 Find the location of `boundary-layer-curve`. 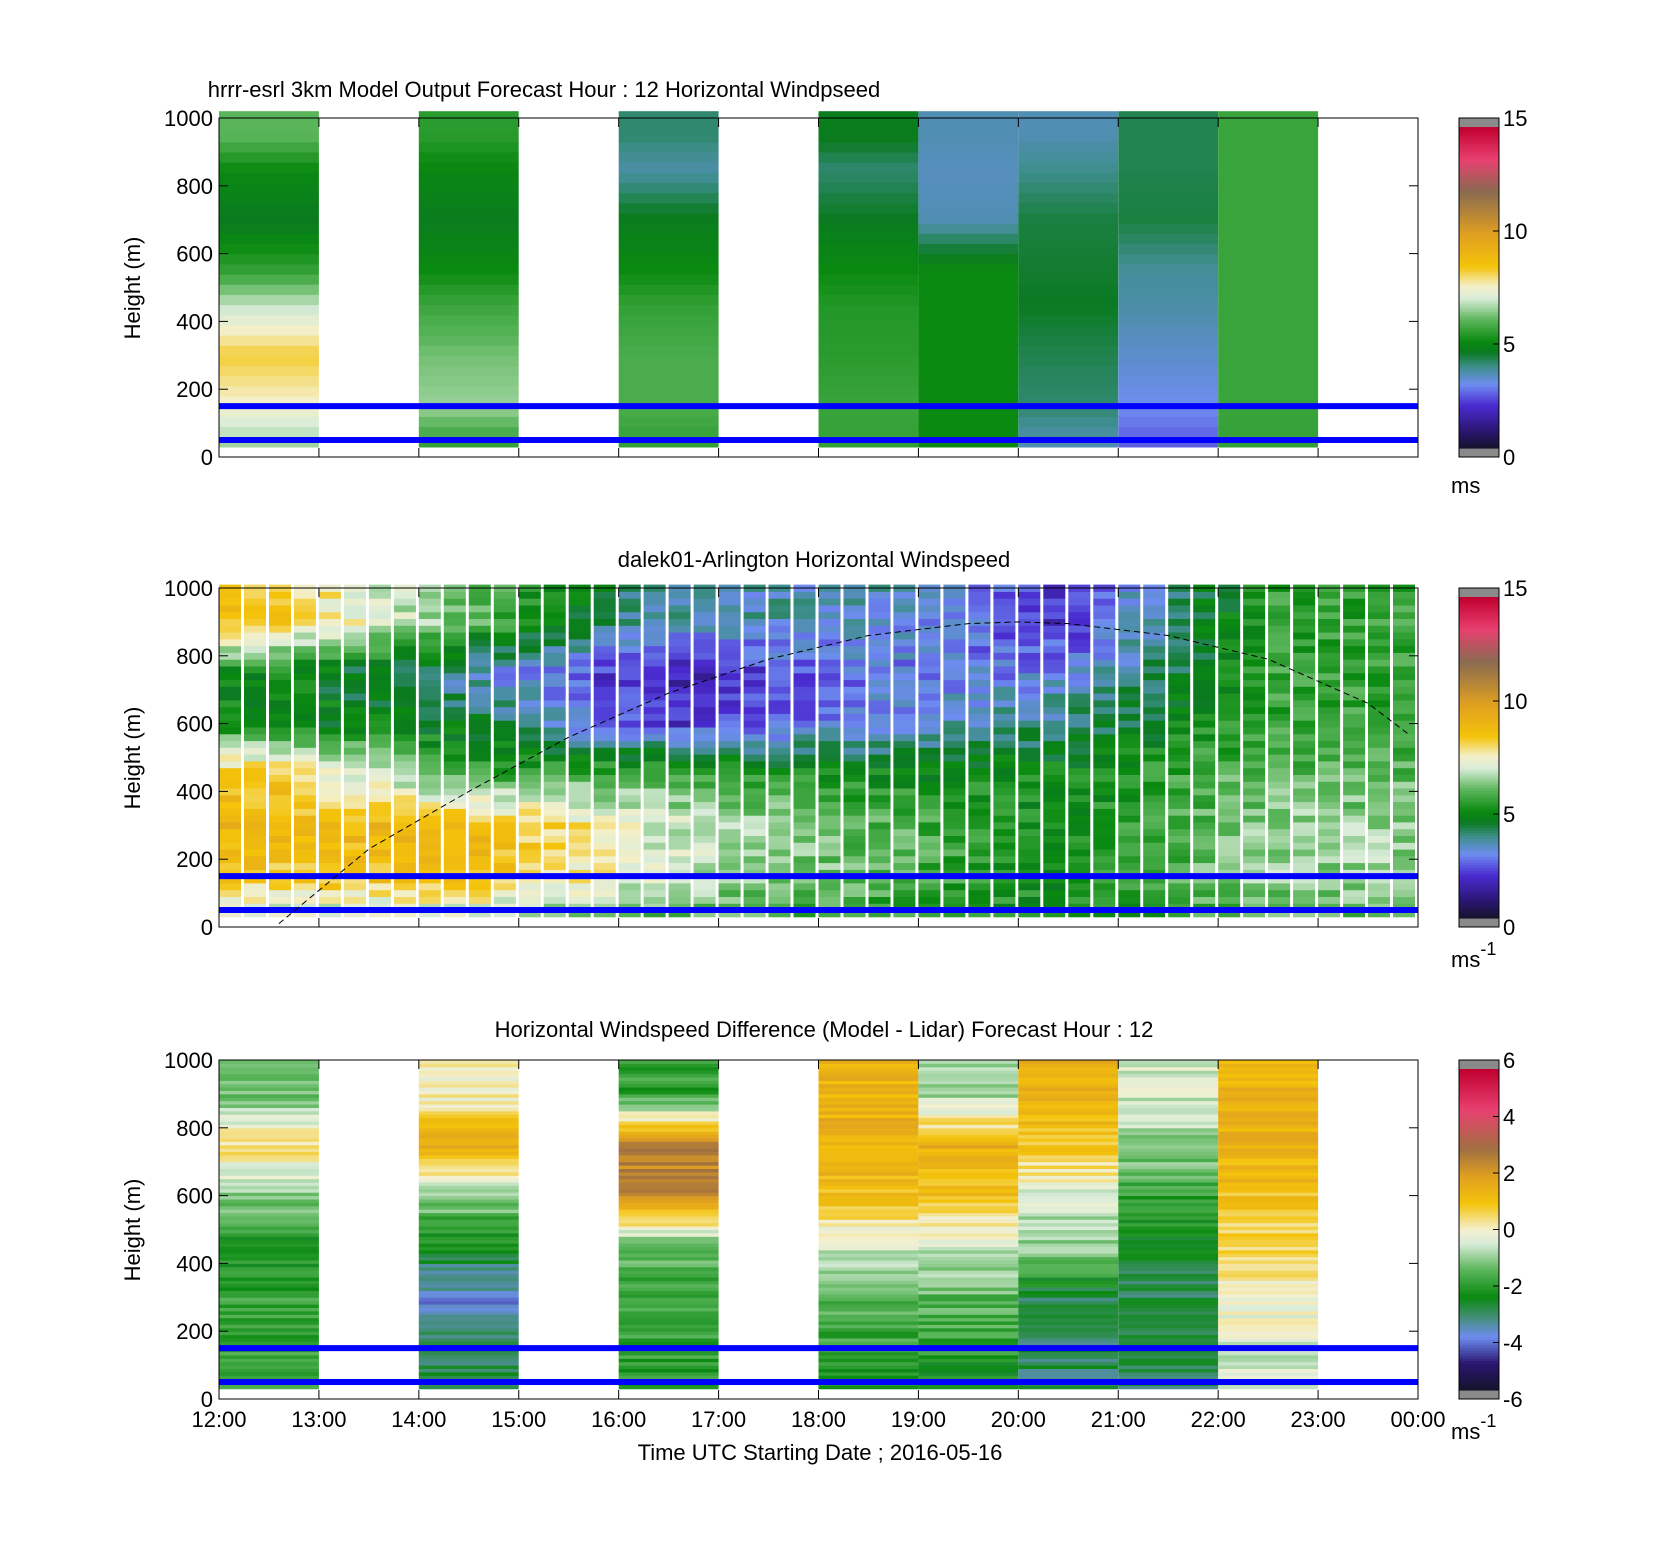

boundary-layer-curve is located at coordinates (843, 772).